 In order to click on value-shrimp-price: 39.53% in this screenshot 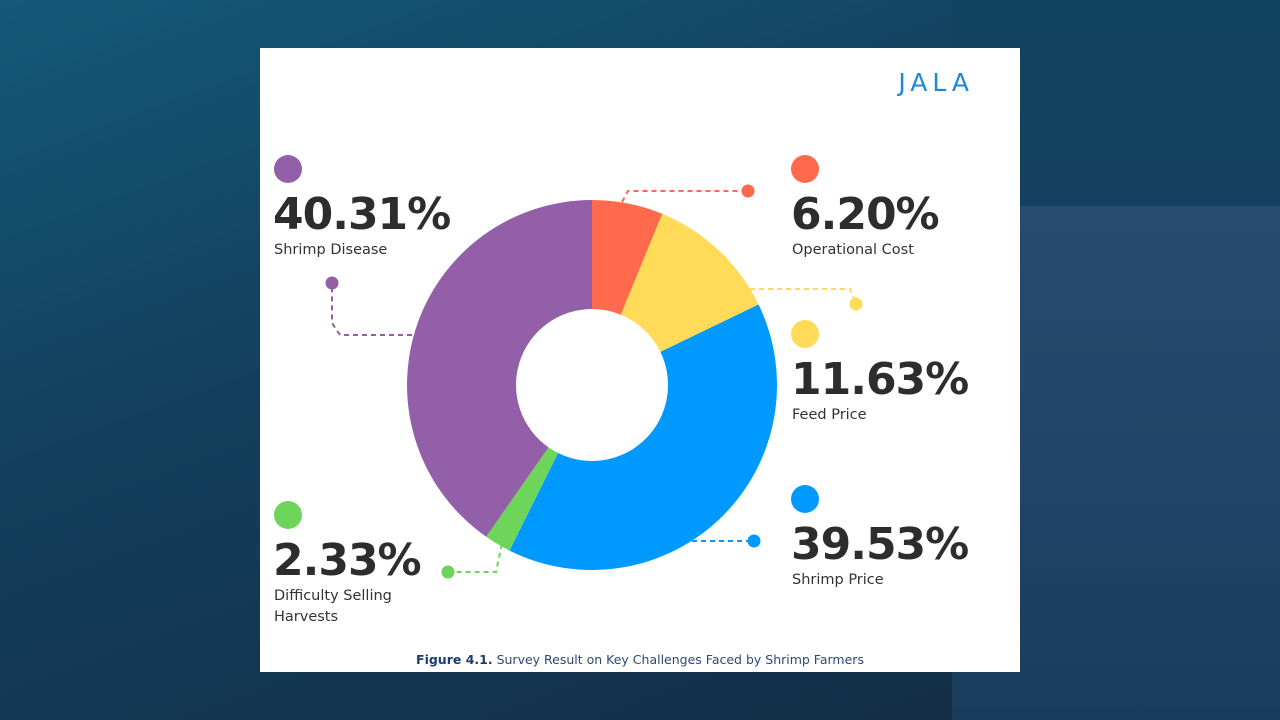, I will do `click(880, 544)`.